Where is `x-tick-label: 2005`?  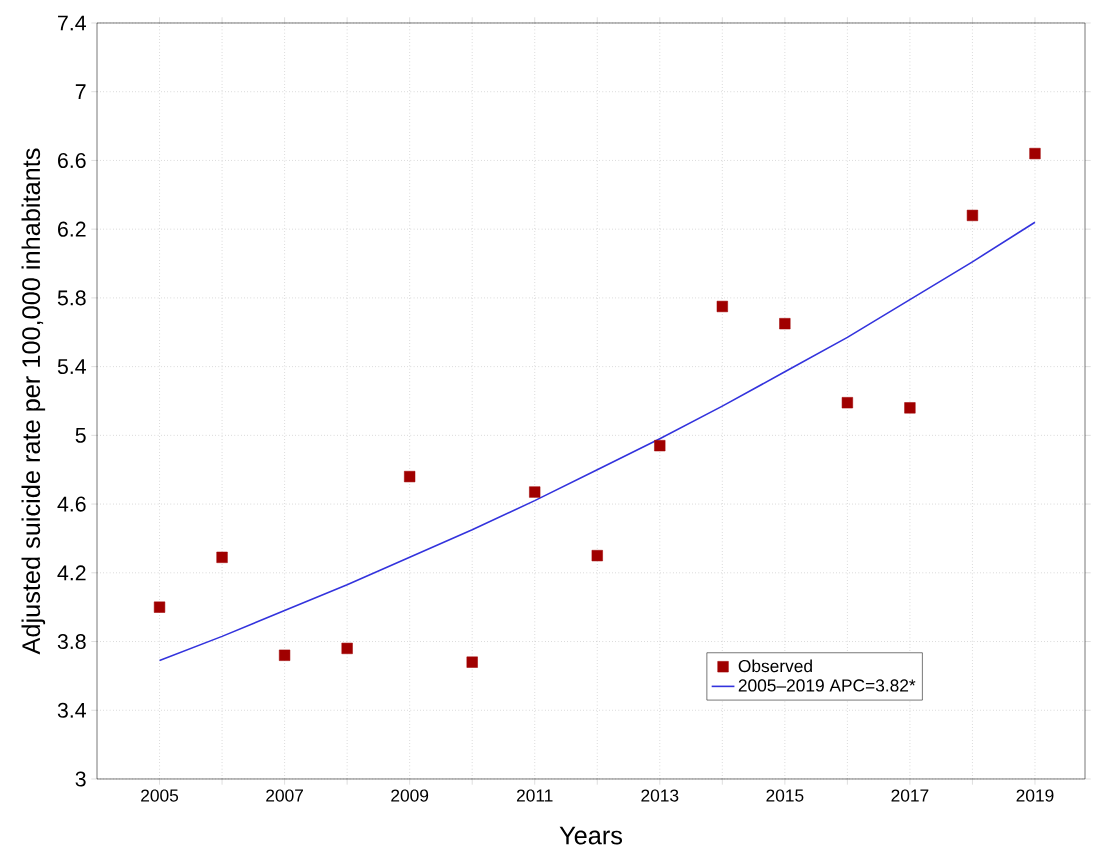 x-tick-label: 2005 is located at coordinates (160, 795).